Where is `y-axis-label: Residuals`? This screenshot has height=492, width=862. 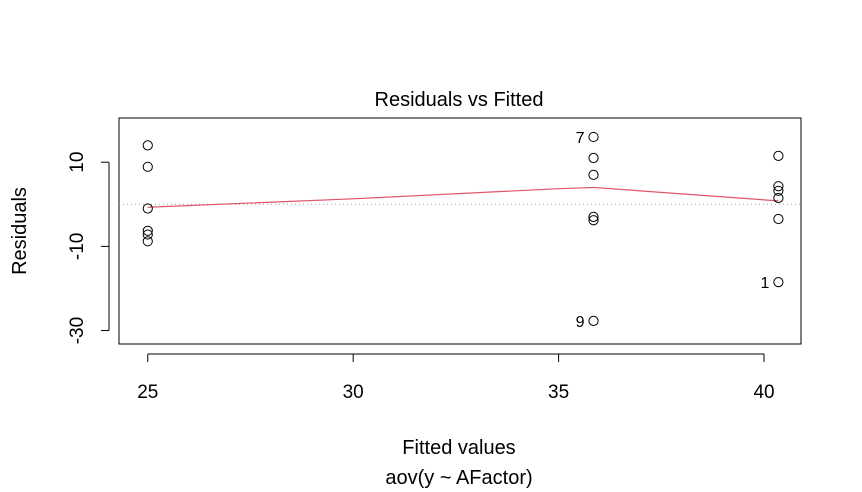 y-axis-label: Residuals is located at coordinates (20, 231).